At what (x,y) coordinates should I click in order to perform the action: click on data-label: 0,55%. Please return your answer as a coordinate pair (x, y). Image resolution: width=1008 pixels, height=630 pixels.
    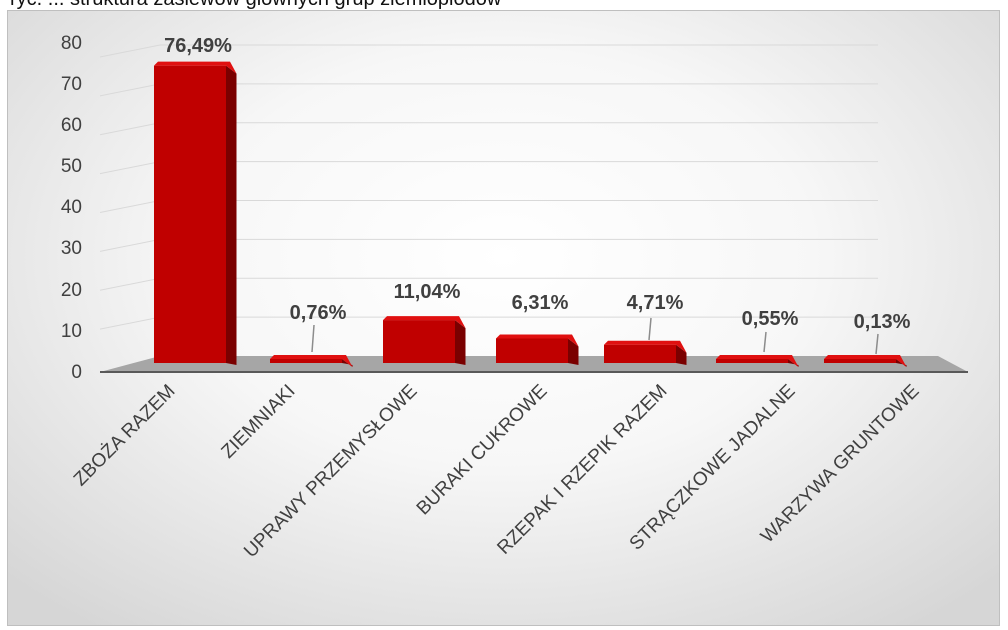
    Looking at the image, I should click on (770, 319).